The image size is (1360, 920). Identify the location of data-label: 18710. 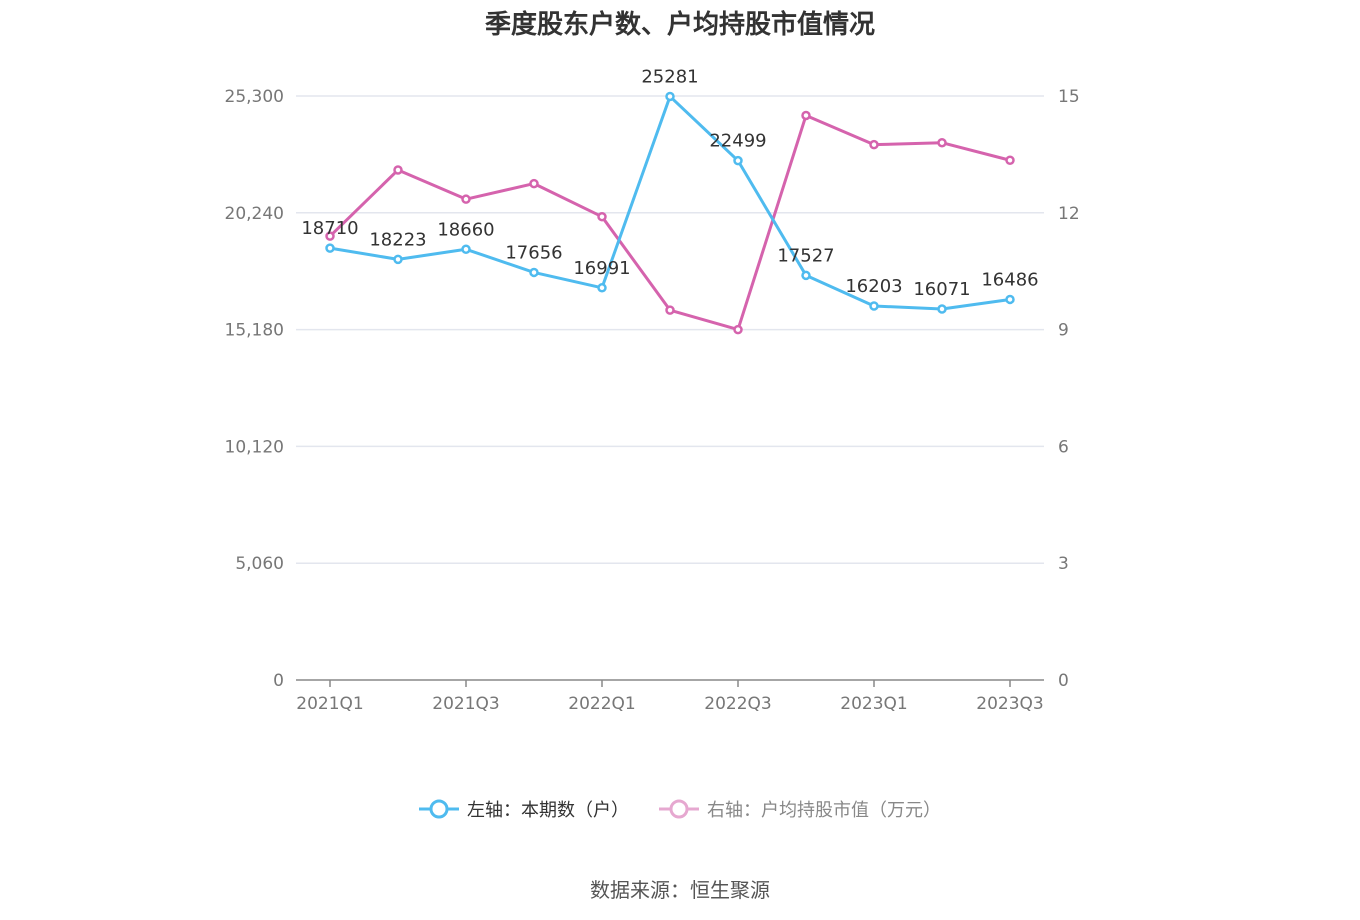
(329, 228).